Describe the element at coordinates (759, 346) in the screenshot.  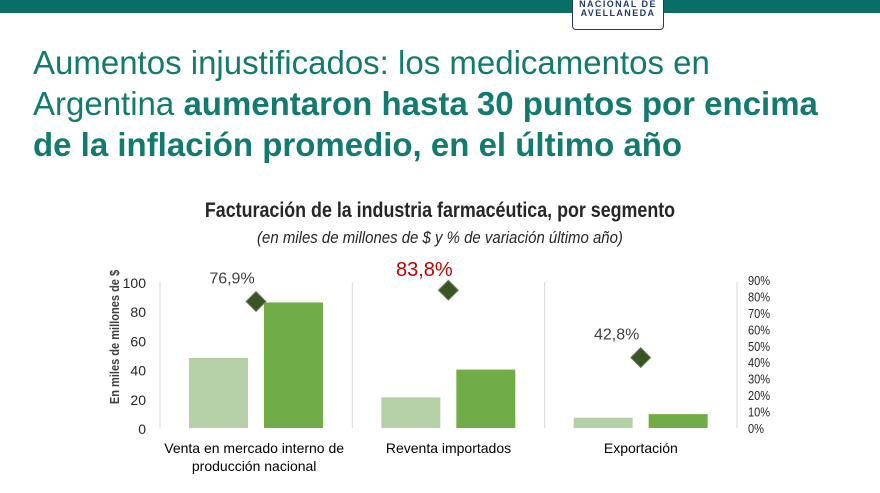
I see `y2-tick-label: 50%` at that location.